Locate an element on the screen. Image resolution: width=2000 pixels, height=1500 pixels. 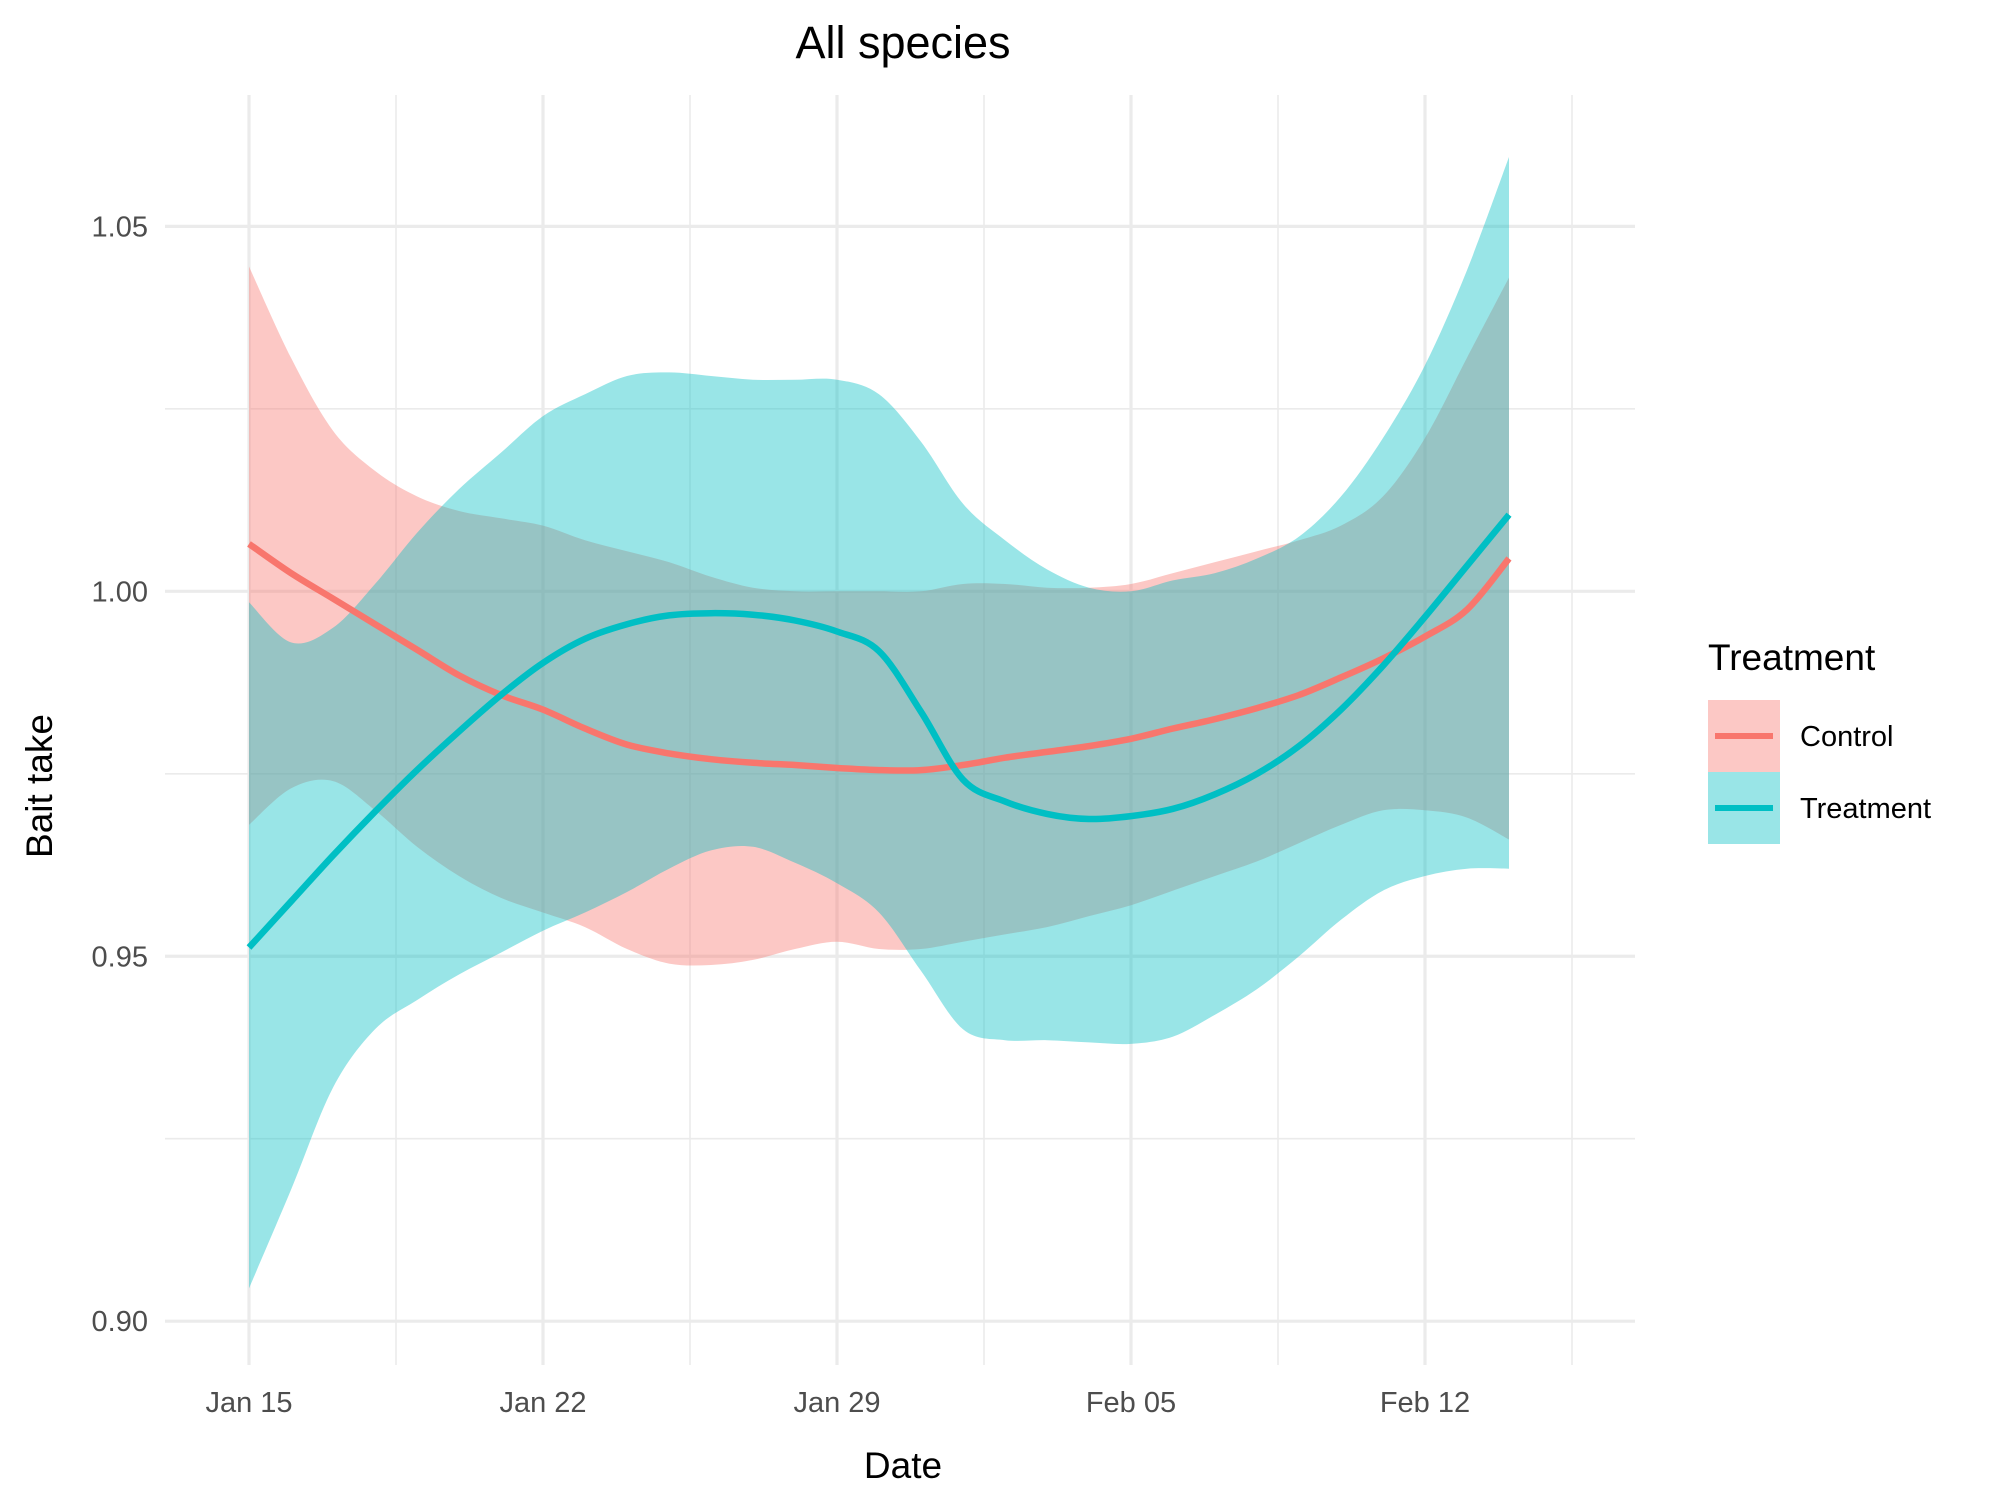
chart-title: All species is located at coordinates (902, 42).